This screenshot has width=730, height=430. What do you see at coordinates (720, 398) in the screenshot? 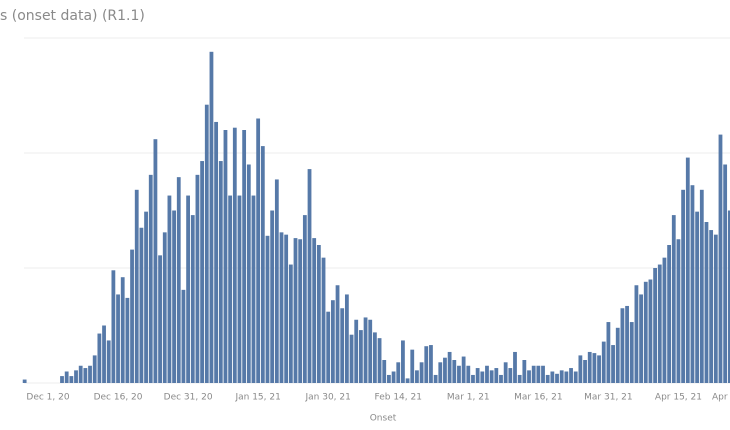
I see `x-tick-label: Apr` at bounding box center [720, 398].